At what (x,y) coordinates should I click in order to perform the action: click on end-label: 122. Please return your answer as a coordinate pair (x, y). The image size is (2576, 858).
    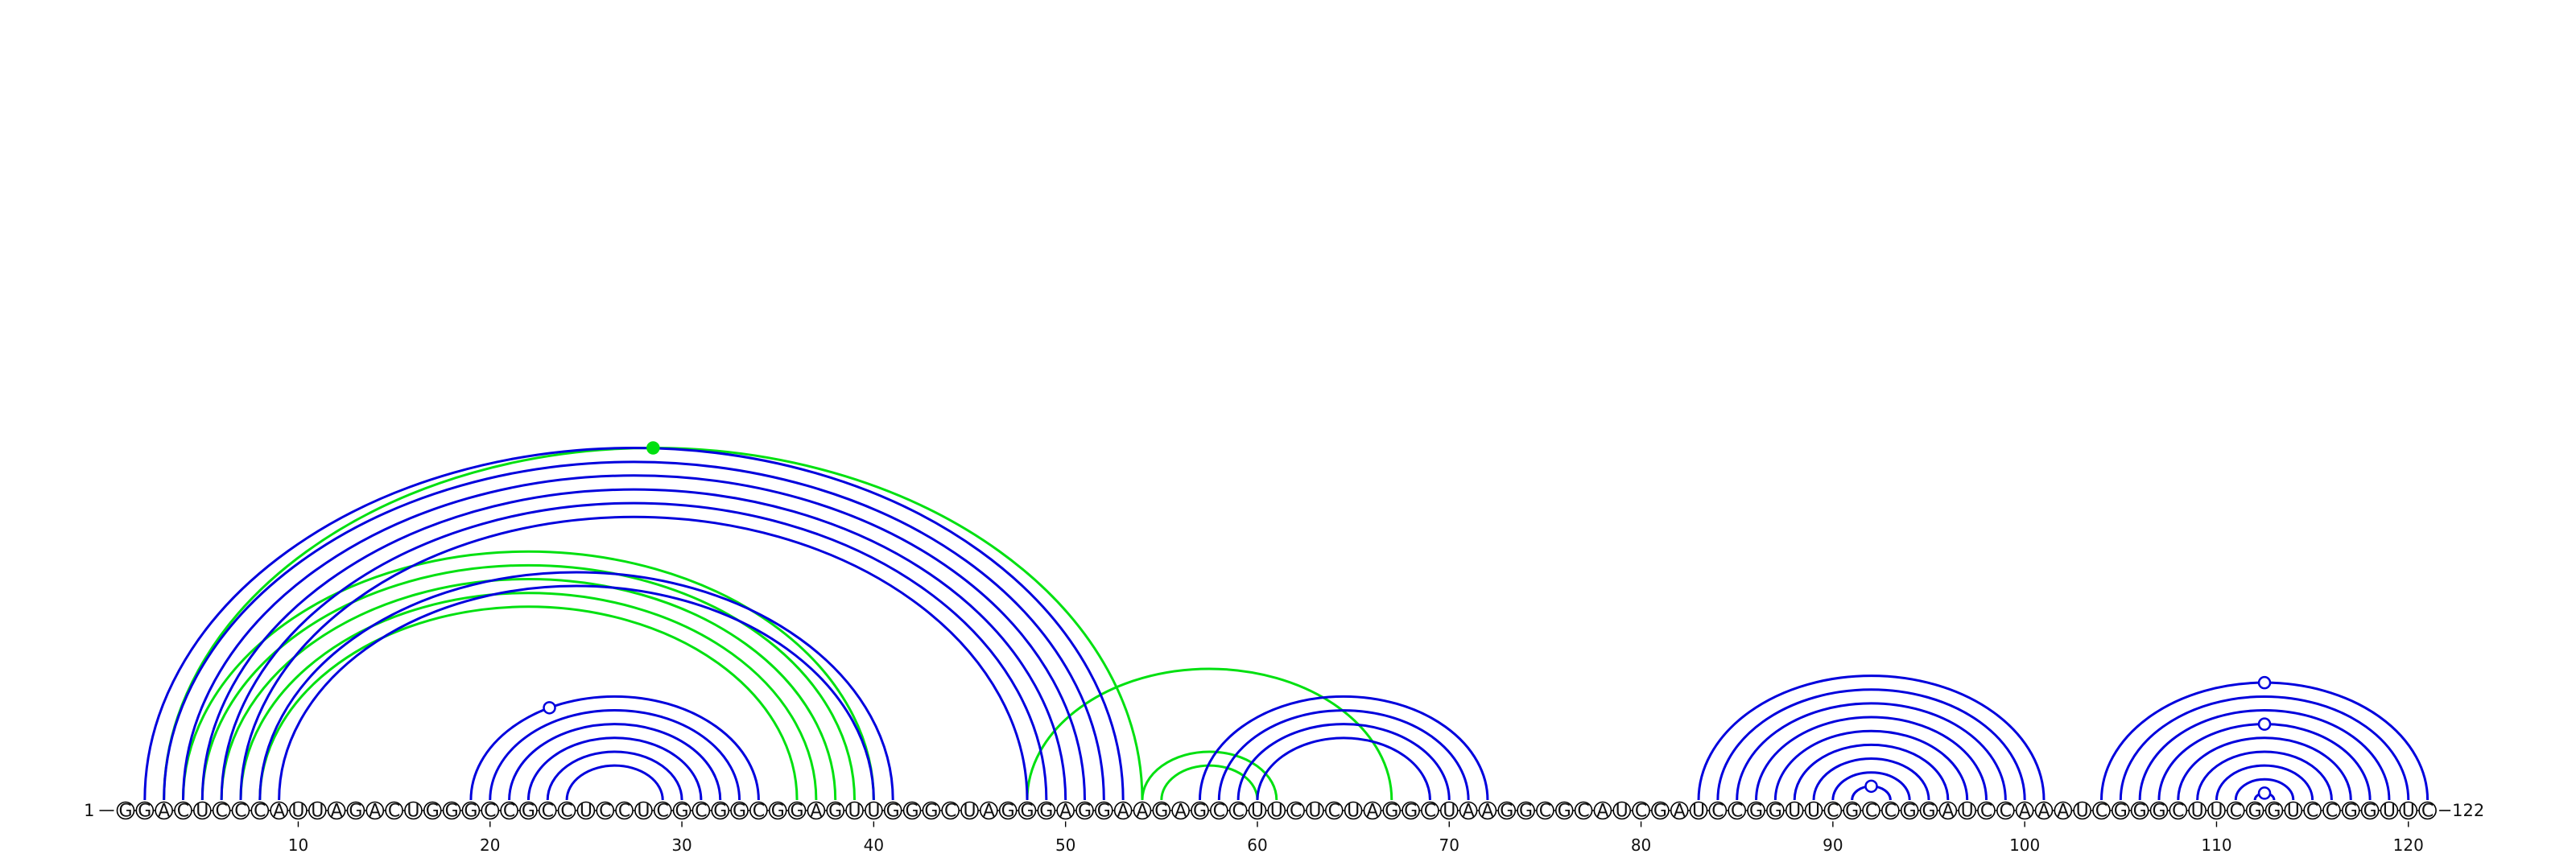
    Looking at the image, I should click on (2468, 811).